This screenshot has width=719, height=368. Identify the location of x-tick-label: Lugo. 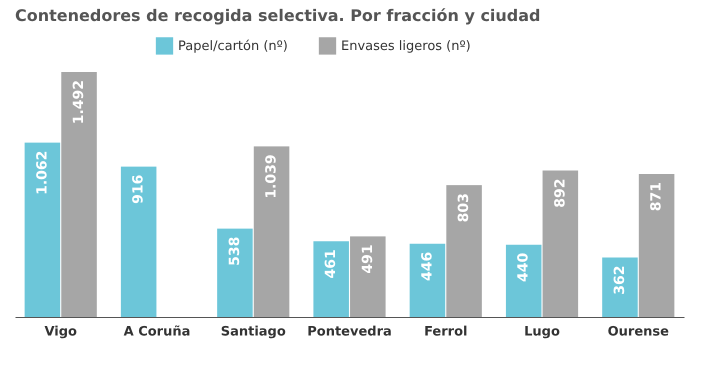
(542, 332).